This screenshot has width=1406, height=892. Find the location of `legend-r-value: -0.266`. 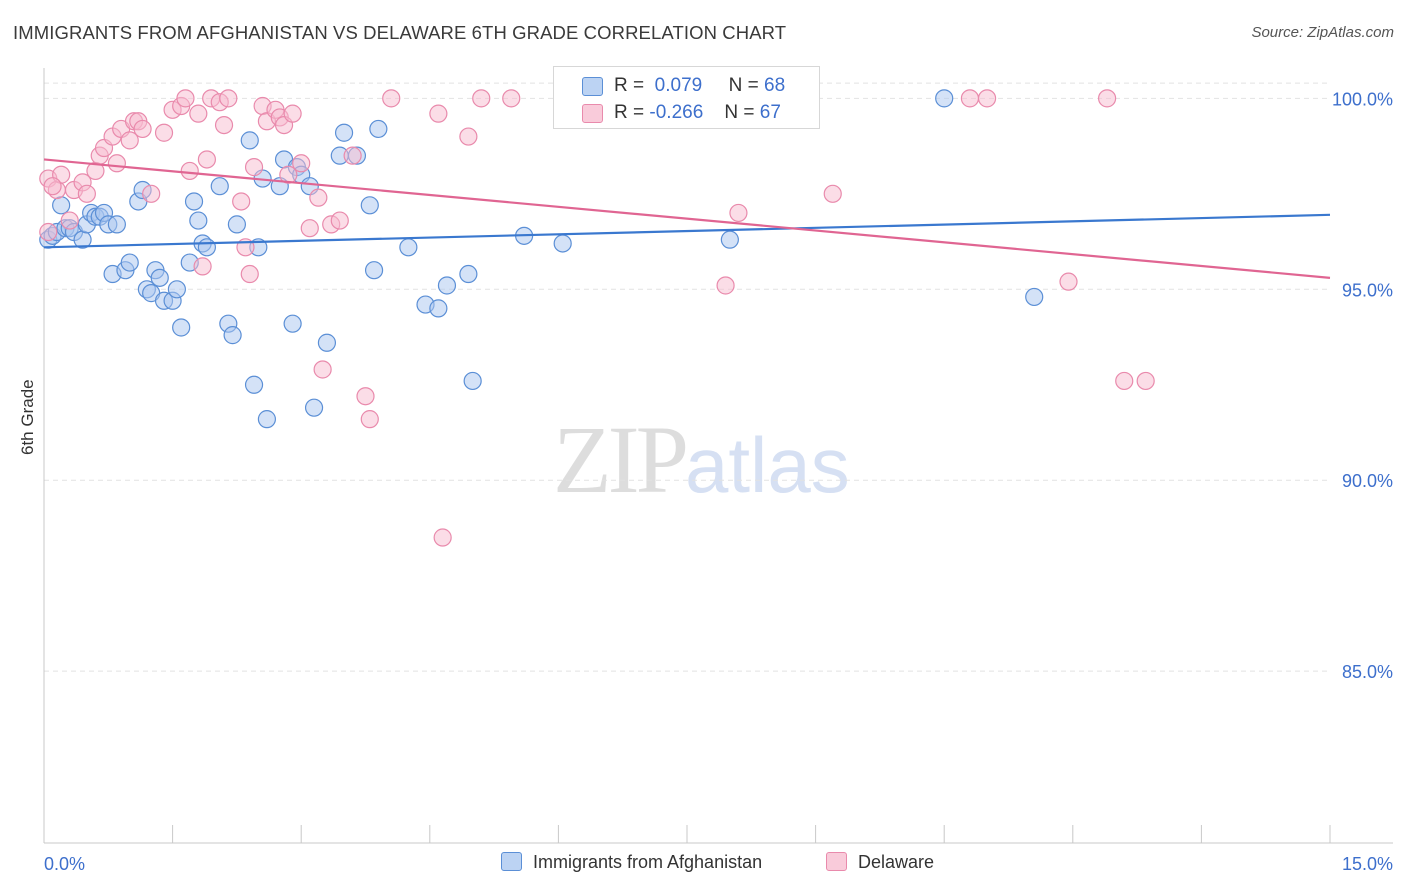

legend-r-value: -0.266 is located at coordinates (676, 112).